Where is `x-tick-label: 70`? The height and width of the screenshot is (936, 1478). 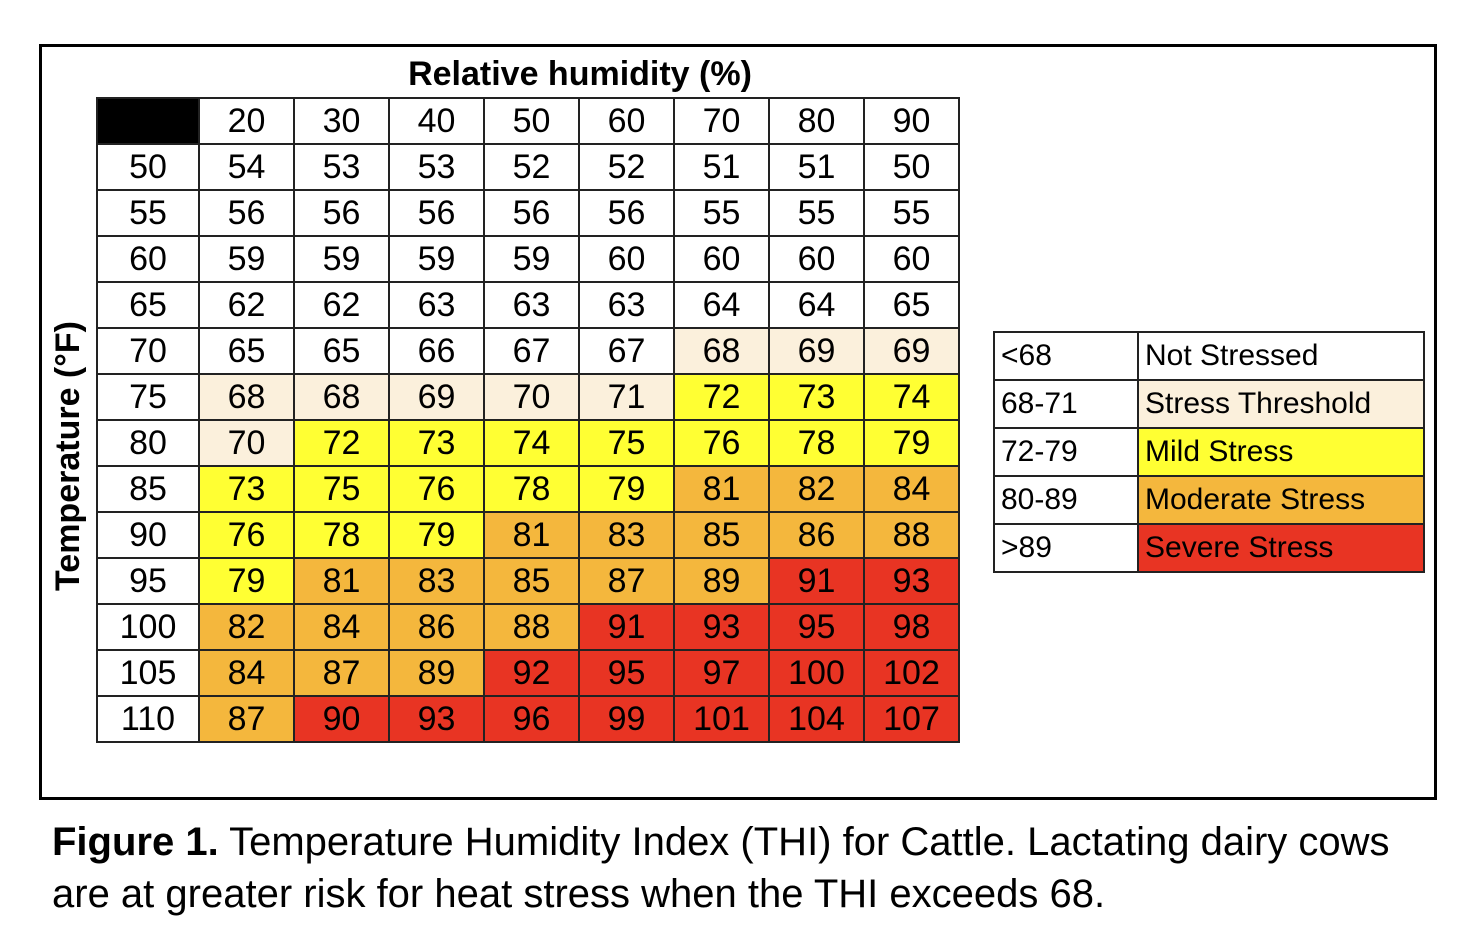 x-tick-label: 70 is located at coordinates (721, 121).